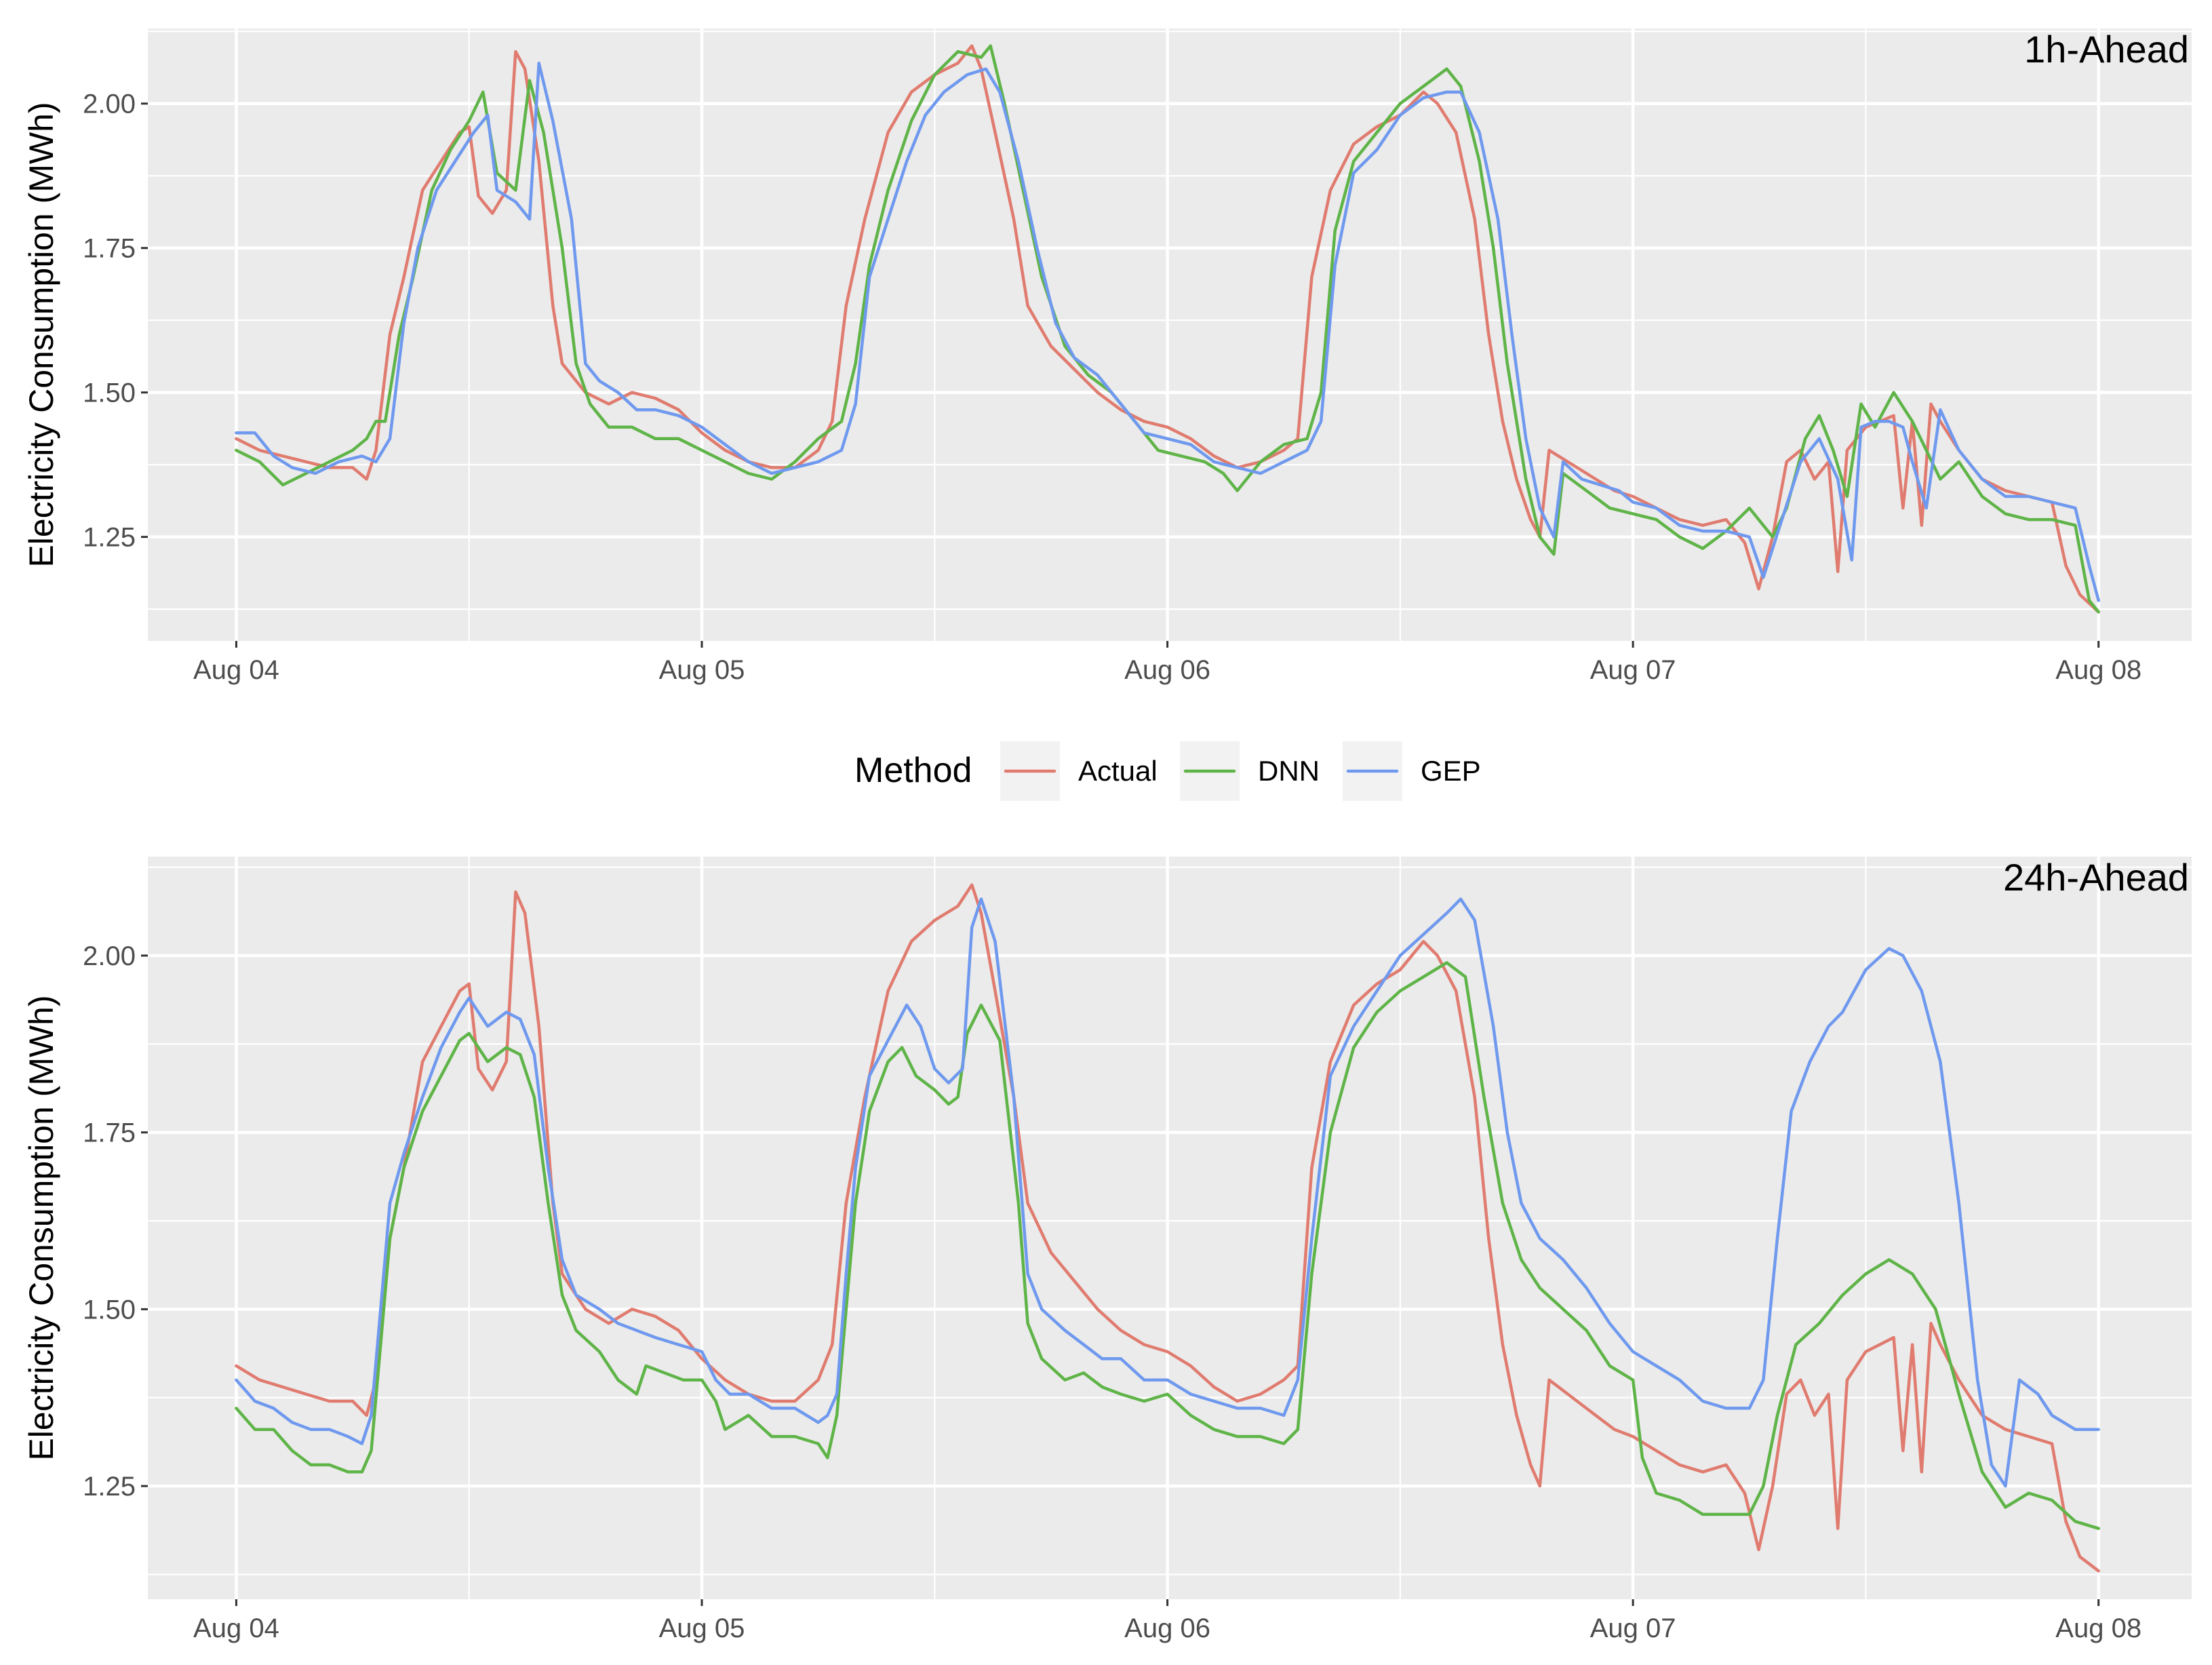  I want to click on legend-title: Method, so click(913, 770).